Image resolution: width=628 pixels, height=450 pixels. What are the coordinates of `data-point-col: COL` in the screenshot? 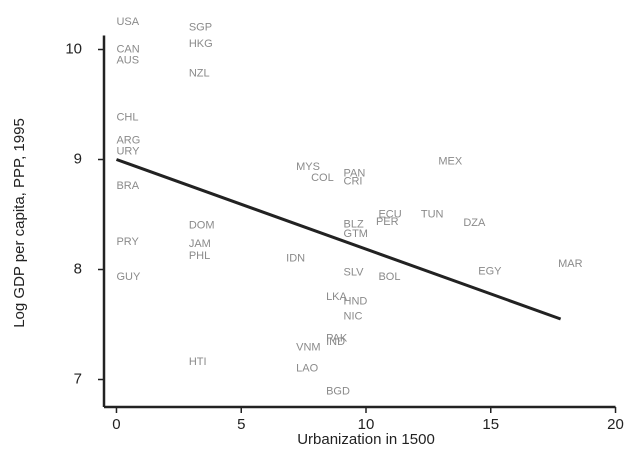 It's located at (322, 178).